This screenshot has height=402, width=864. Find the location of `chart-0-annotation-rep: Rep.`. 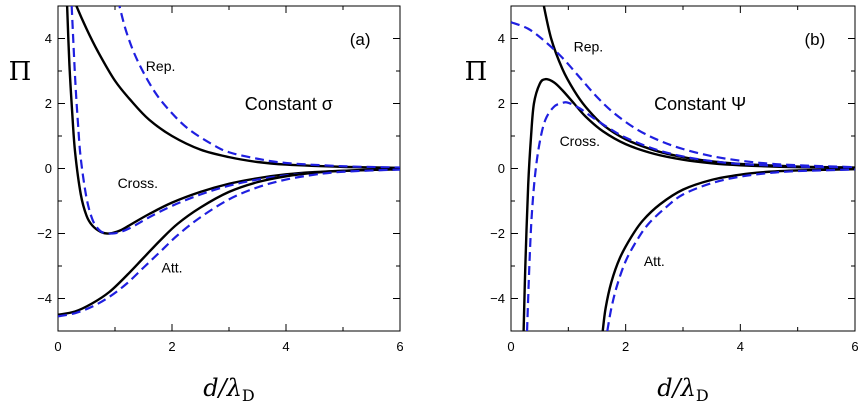

chart-0-annotation-rep: Rep. is located at coordinates (161, 66).